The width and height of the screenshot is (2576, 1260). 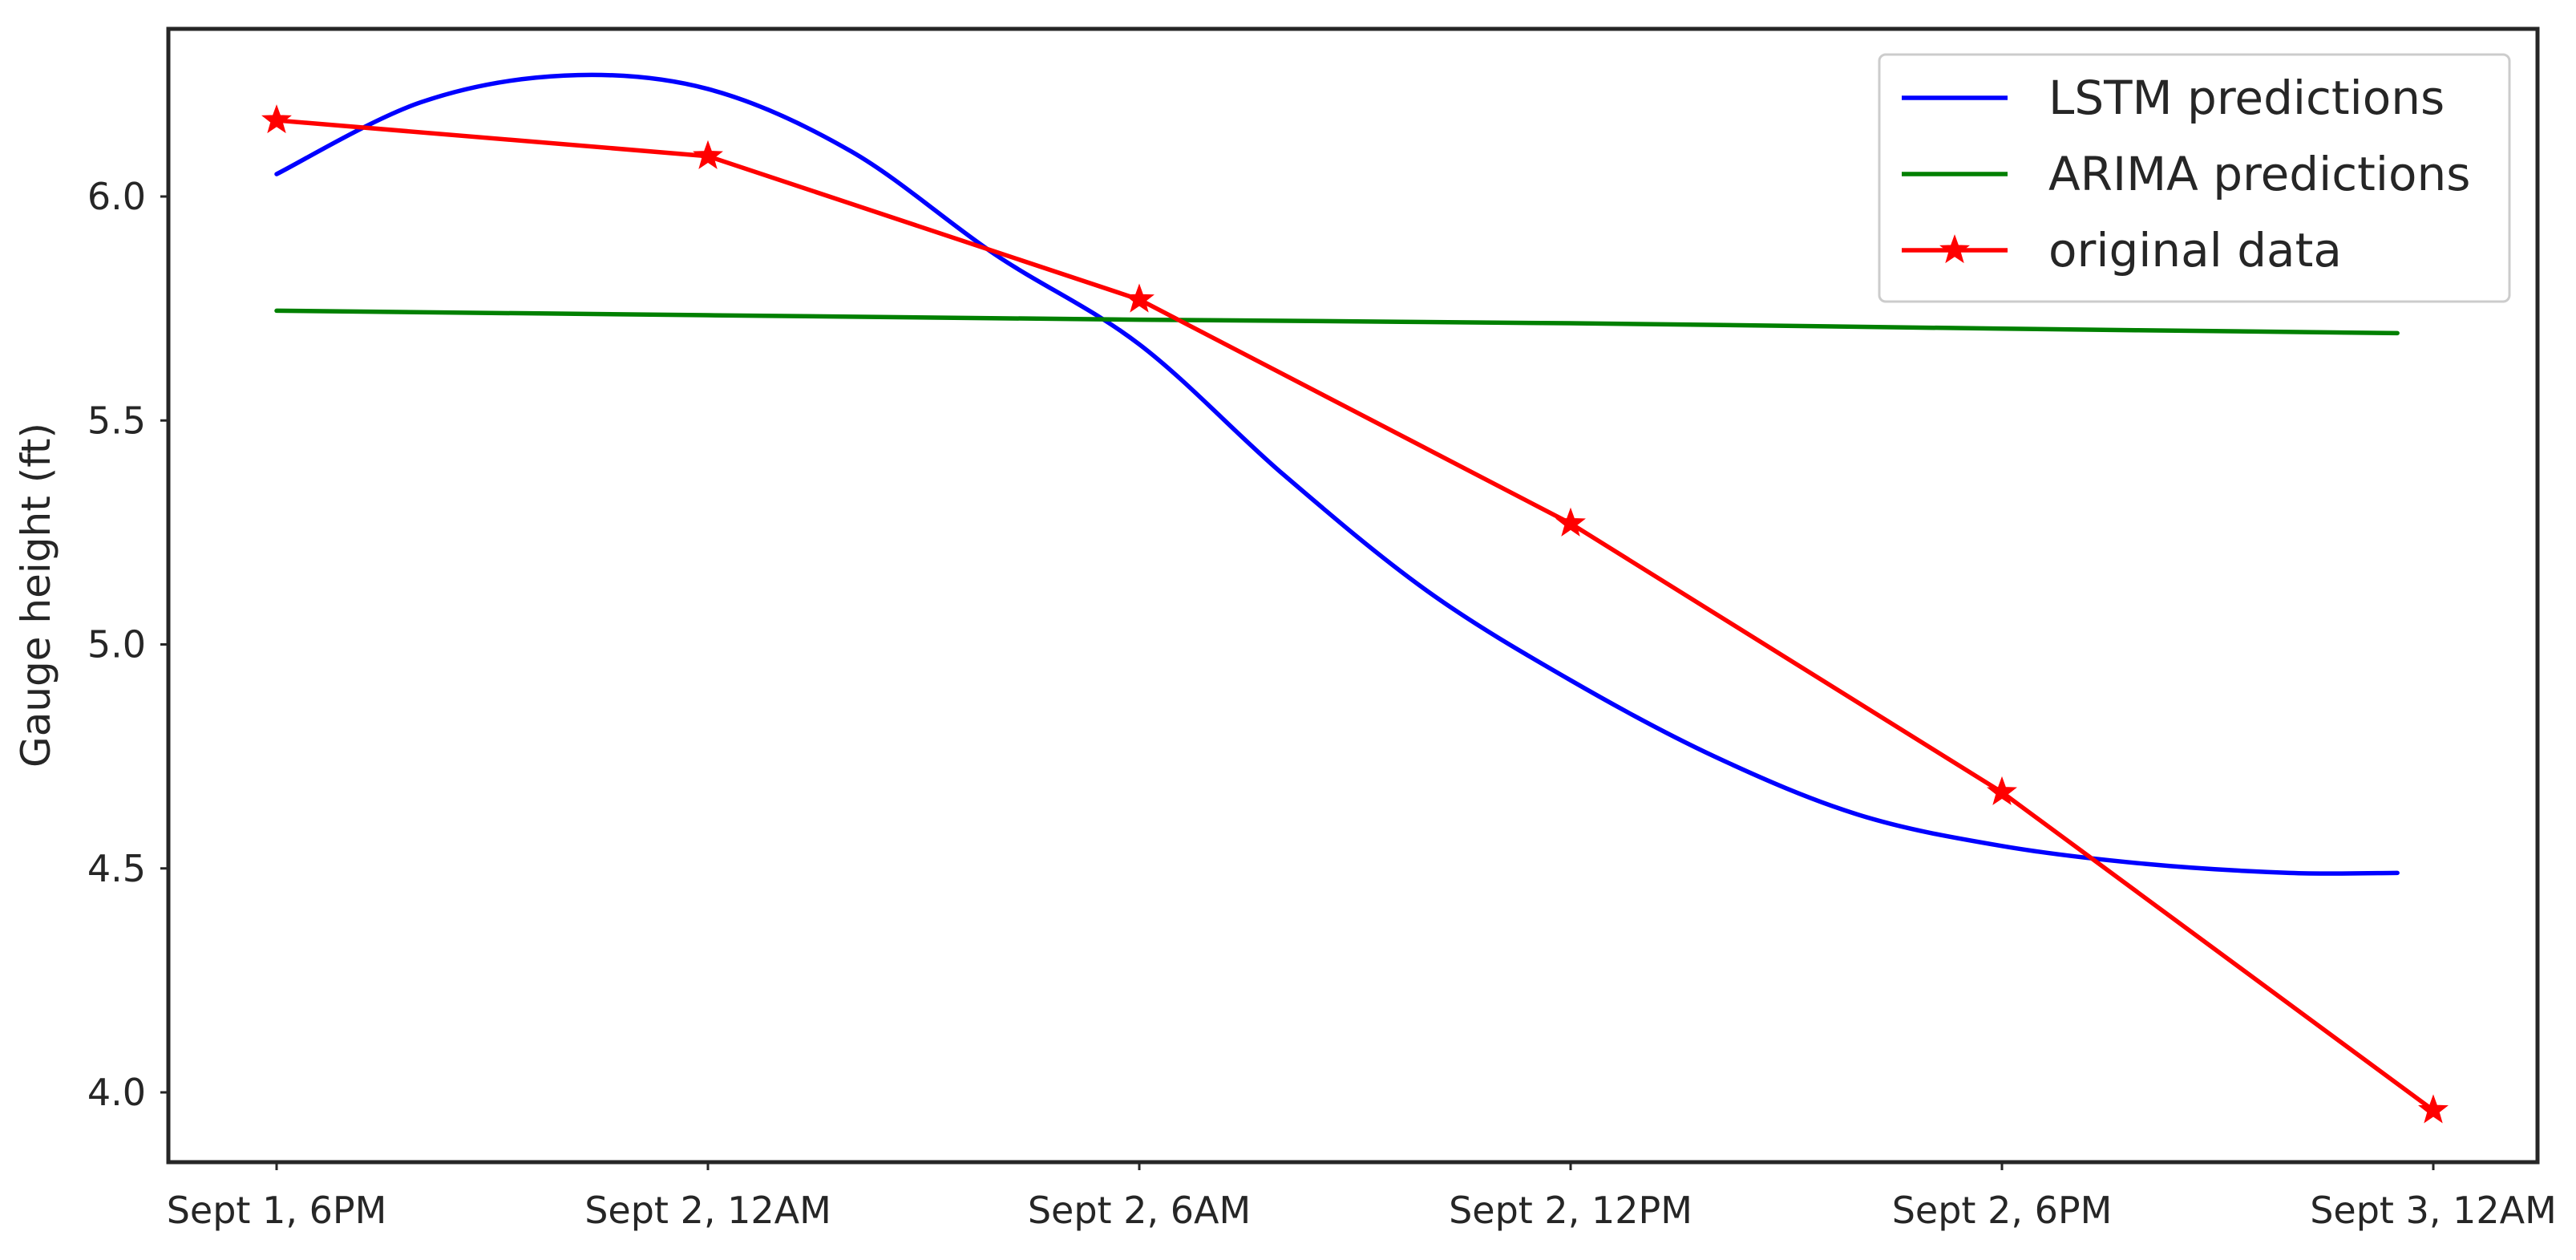 I want to click on x-tick-label: Sept 2, 12AM, so click(x=707, y=1210).